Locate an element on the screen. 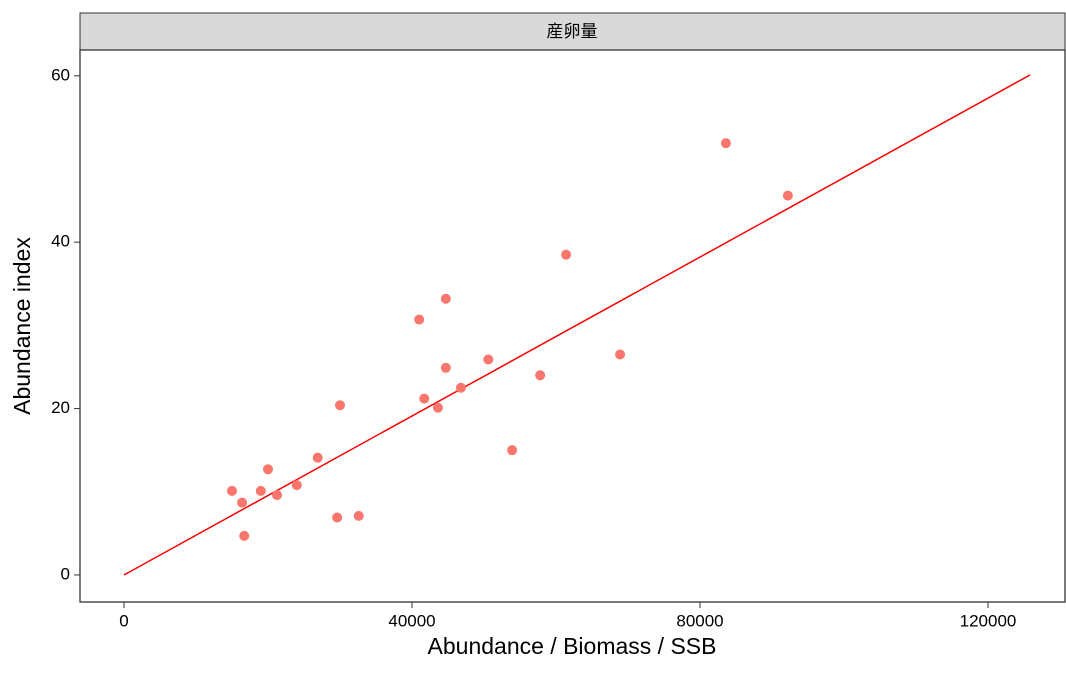  facet-label: 産卵量 is located at coordinates (572, 32).